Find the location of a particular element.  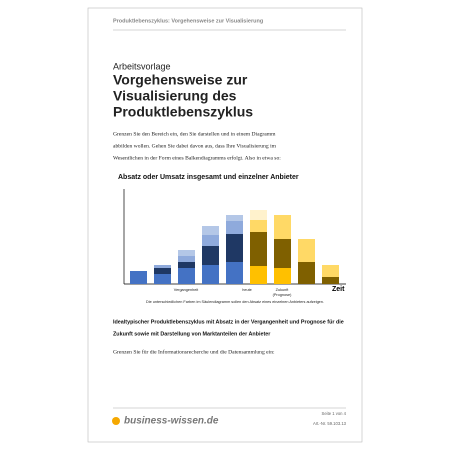

x-label: Zeit is located at coordinates (338, 289).